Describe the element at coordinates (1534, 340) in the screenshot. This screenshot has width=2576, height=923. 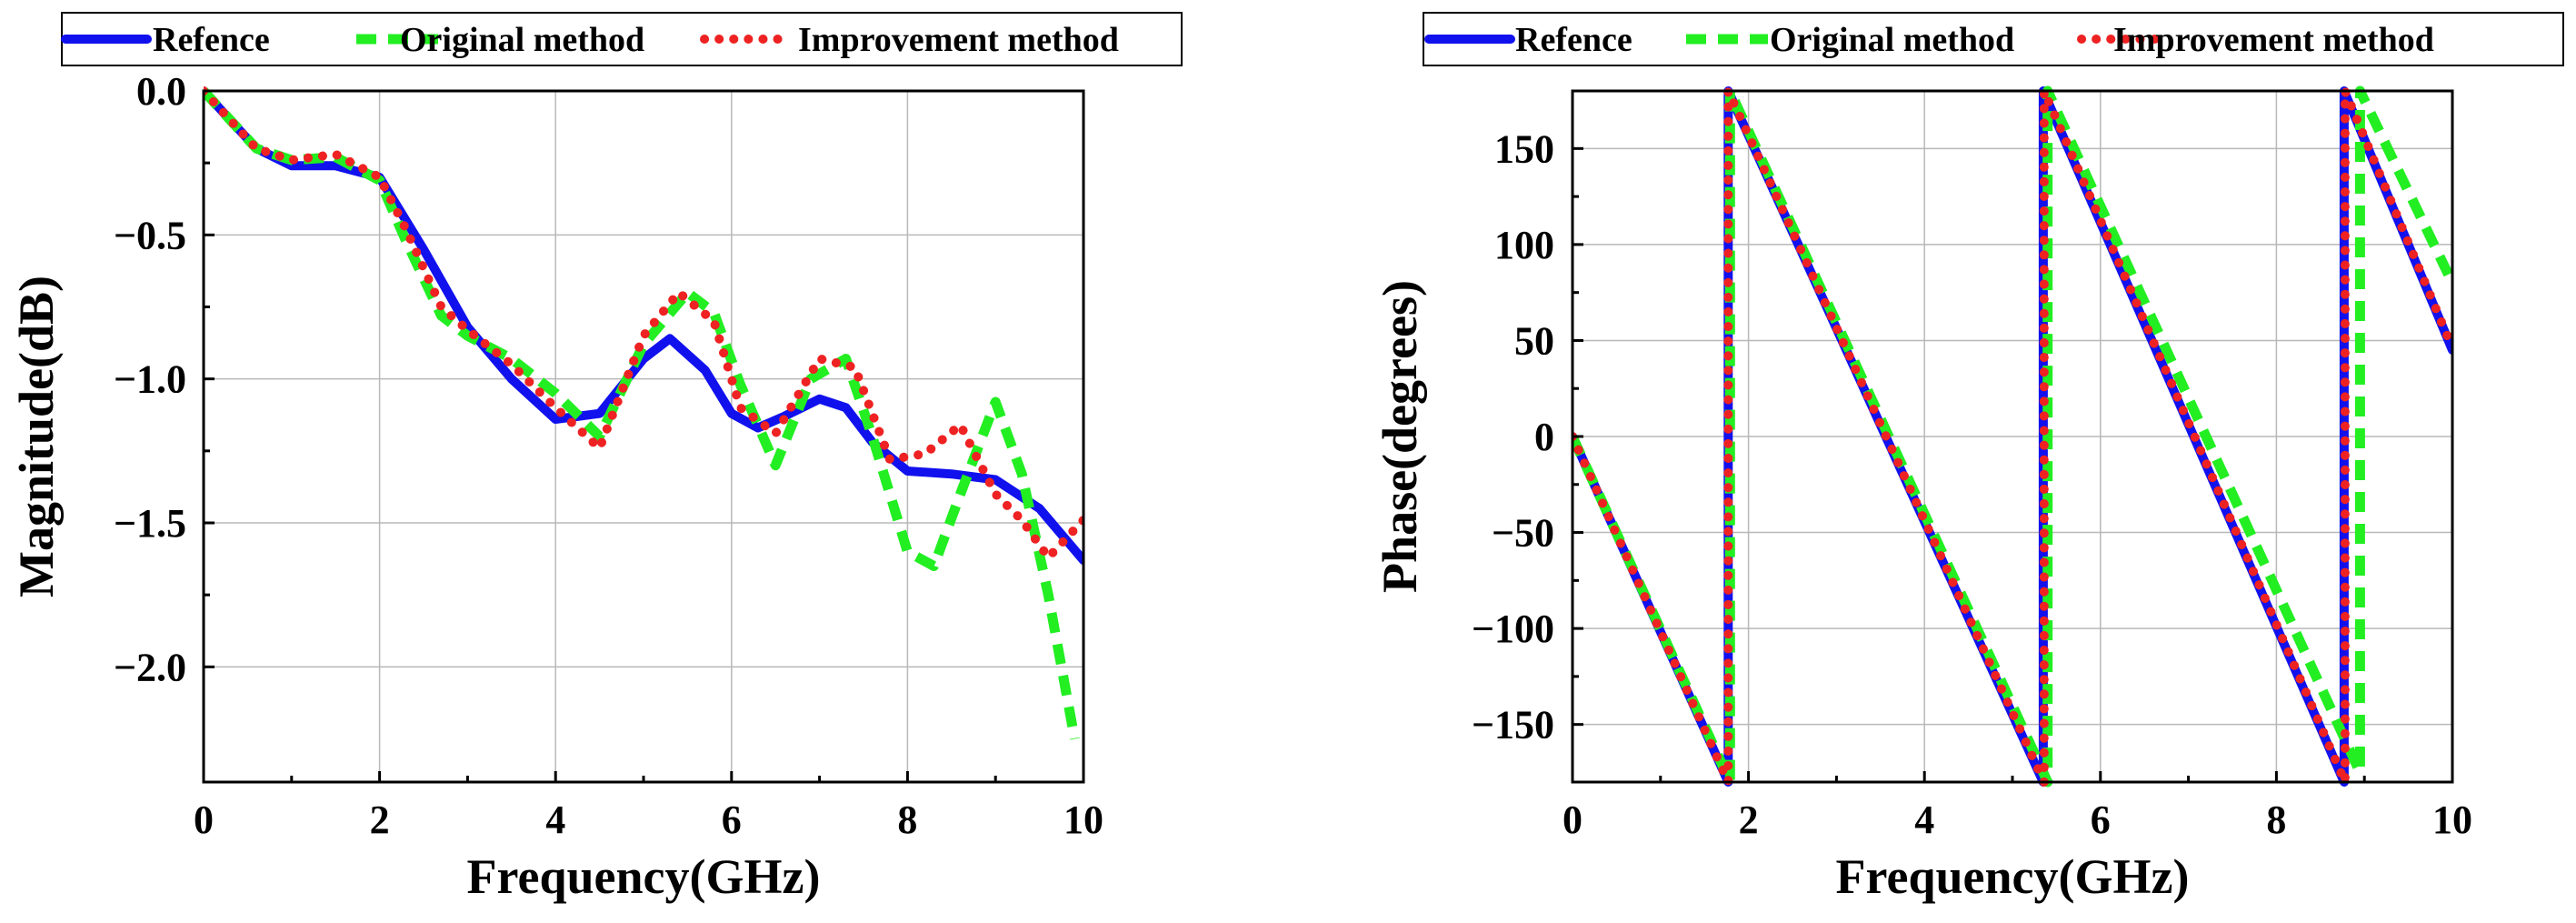
I see `y-tick-label: 50` at that location.